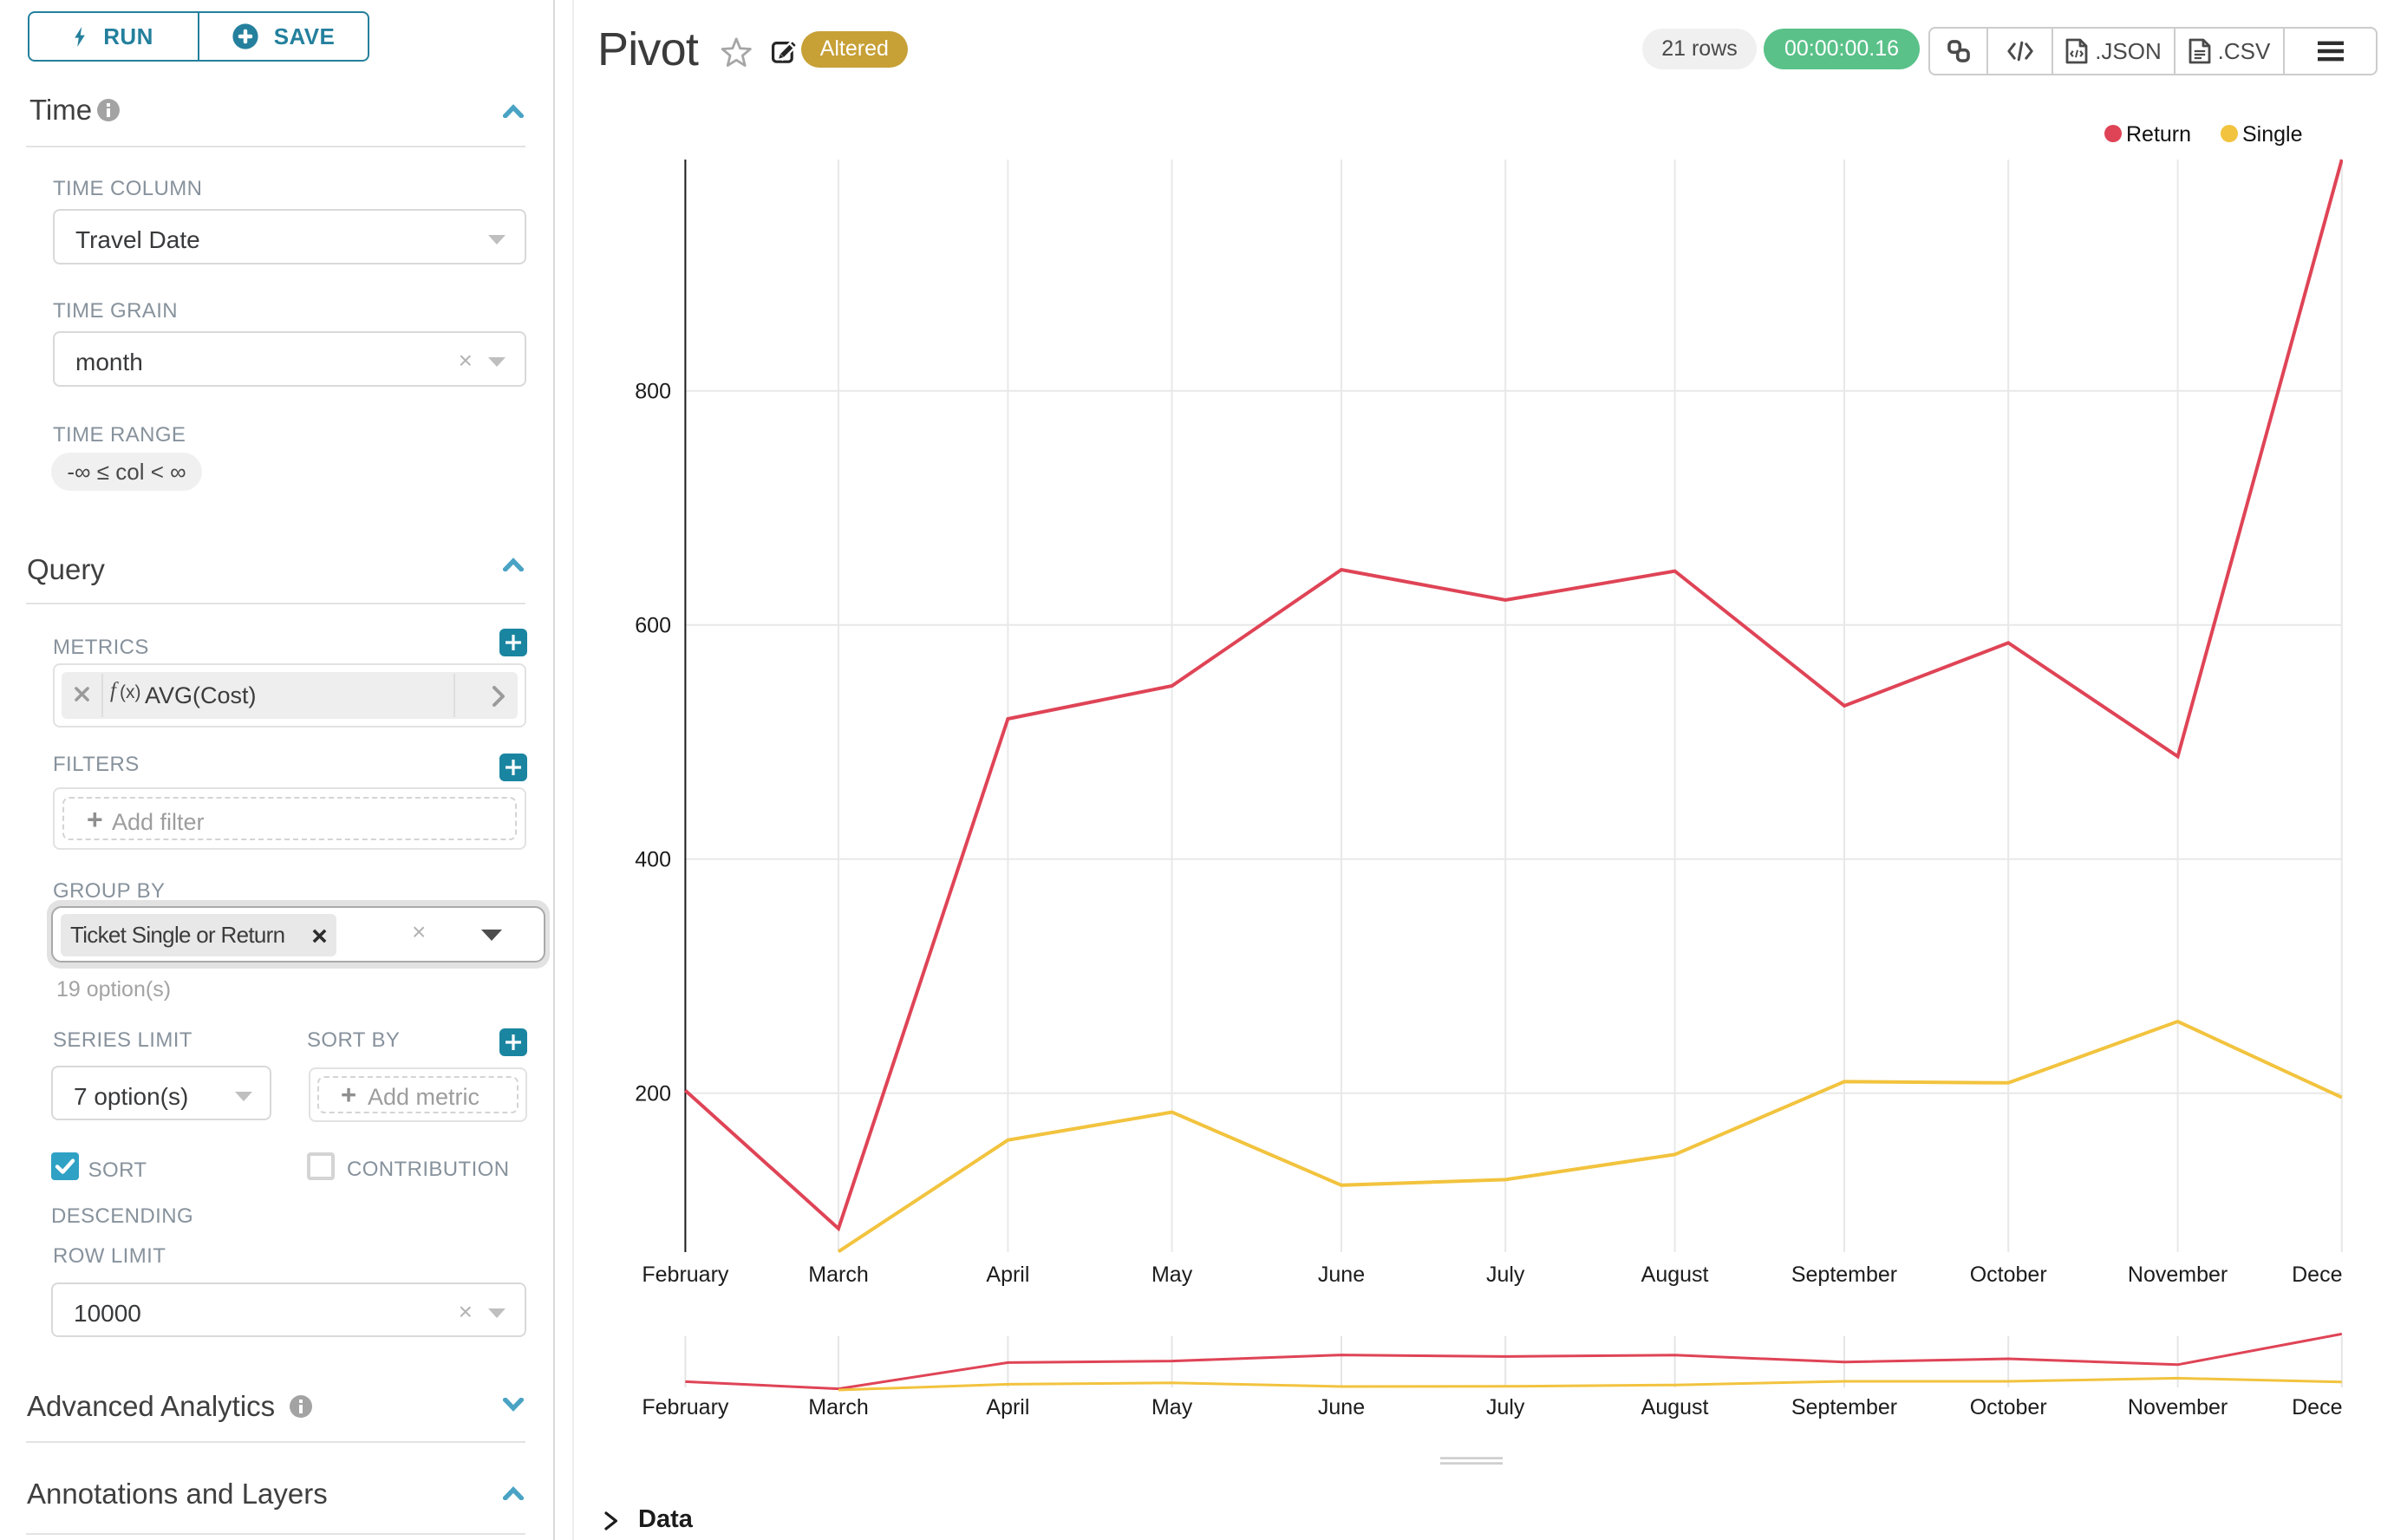 Image resolution: width=2381 pixels, height=1540 pixels. I want to click on svg-text: 400, so click(653, 860).